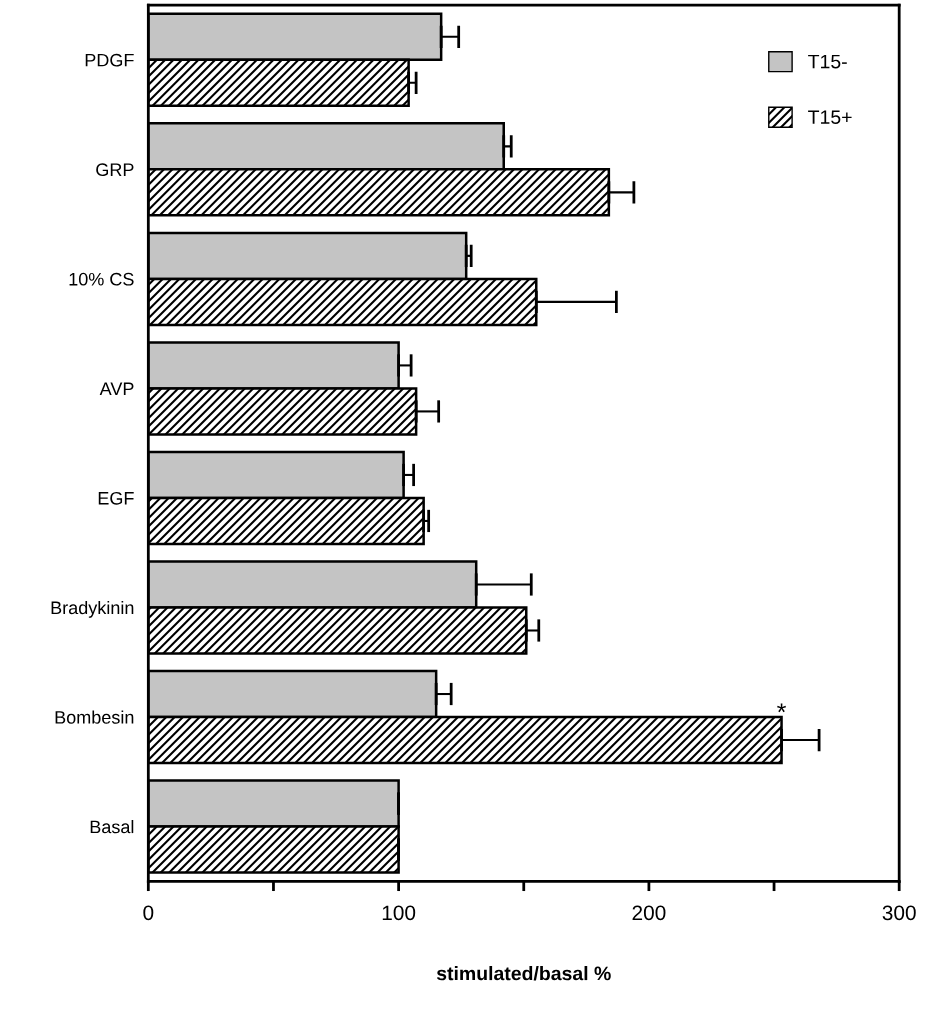  I want to click on annotation: *, so click(782, 708).